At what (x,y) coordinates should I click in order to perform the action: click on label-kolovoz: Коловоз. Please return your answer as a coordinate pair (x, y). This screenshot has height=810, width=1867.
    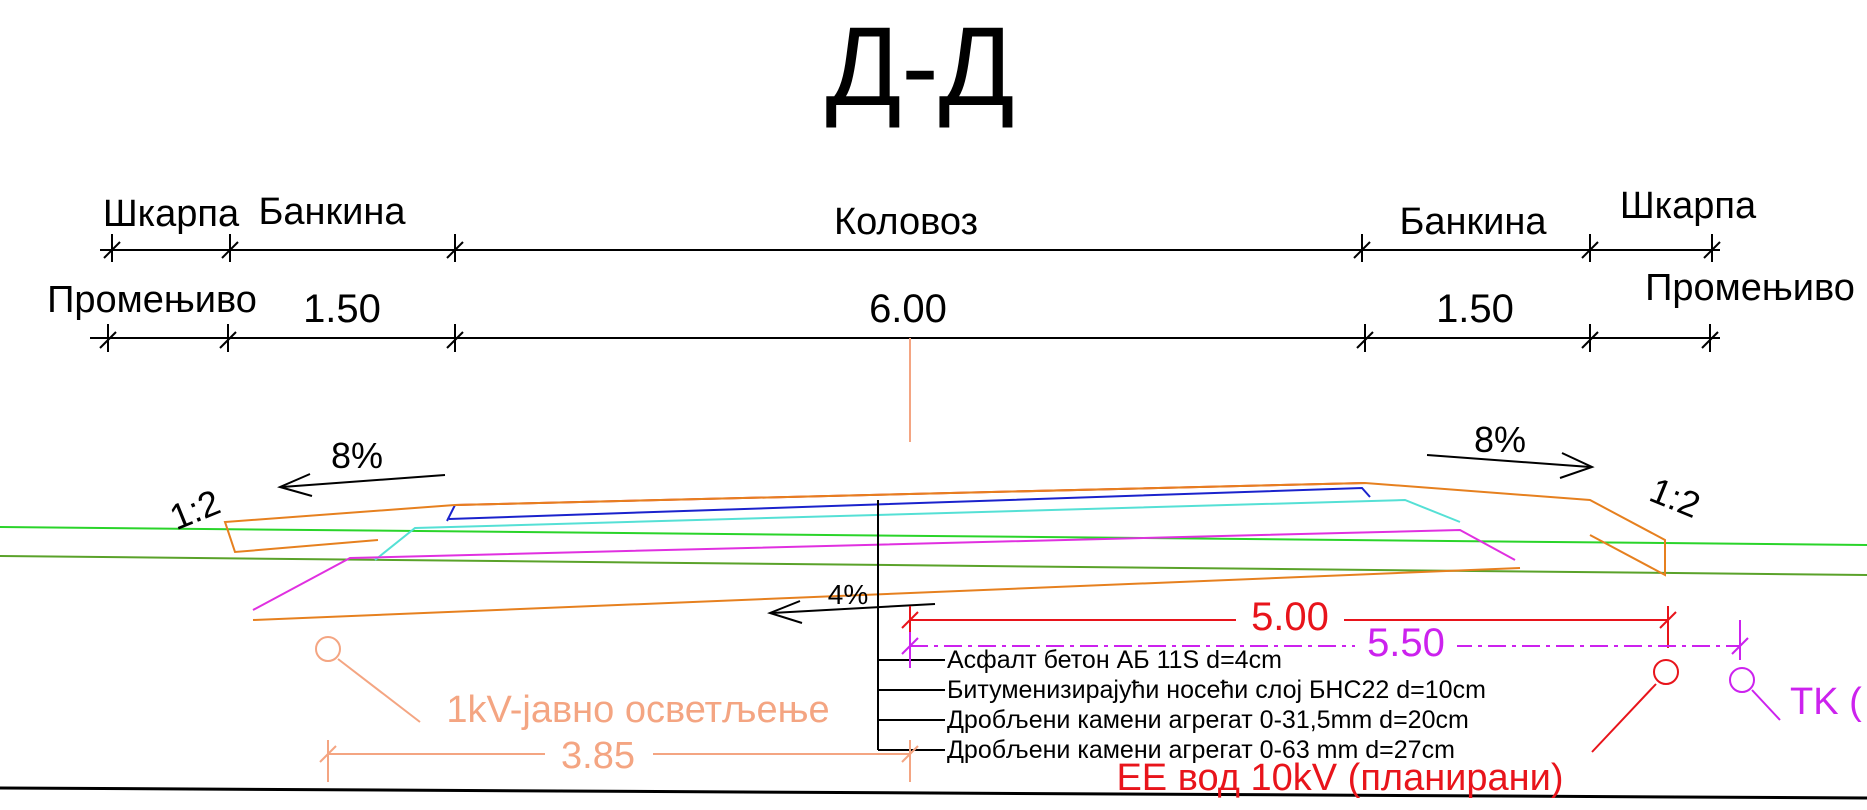
    Looking at the image, I should click on (906, 222).